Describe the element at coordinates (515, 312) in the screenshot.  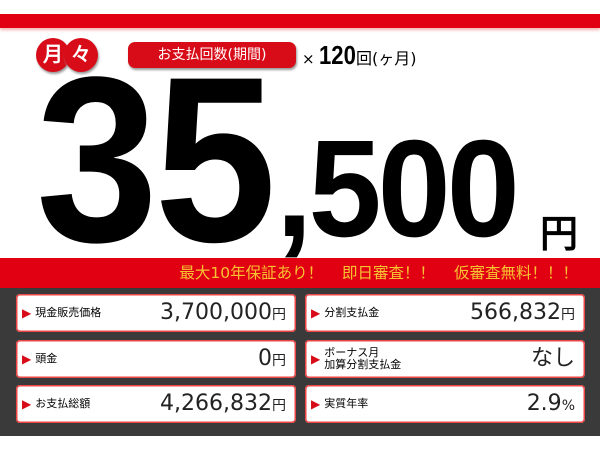
I see `detail-value-number: 566,832` at that location.